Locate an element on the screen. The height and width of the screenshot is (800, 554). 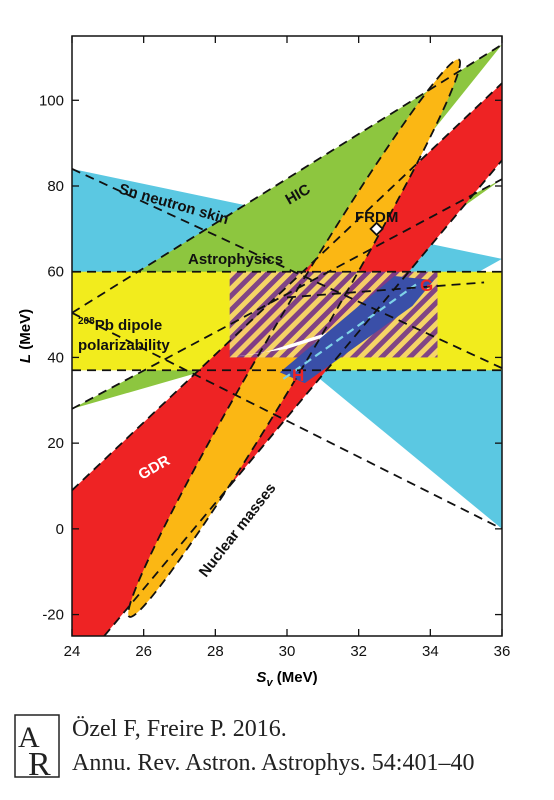
svg-text: R is located at coordinates (39, 762).